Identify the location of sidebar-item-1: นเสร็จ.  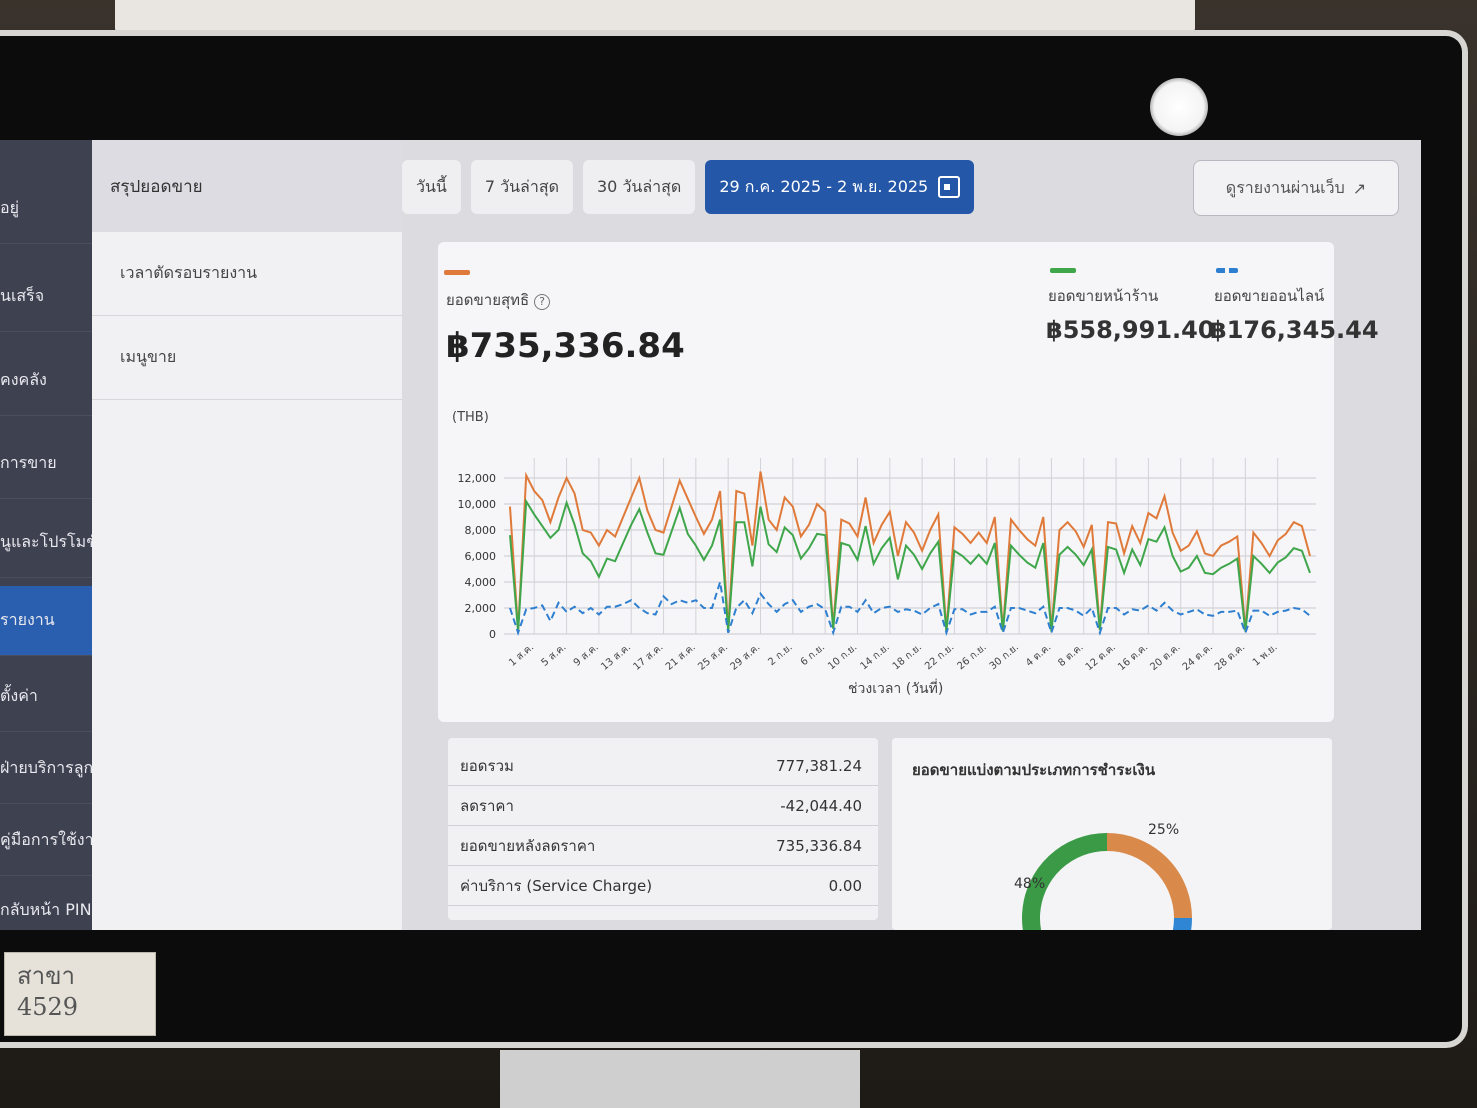
(75, 297).